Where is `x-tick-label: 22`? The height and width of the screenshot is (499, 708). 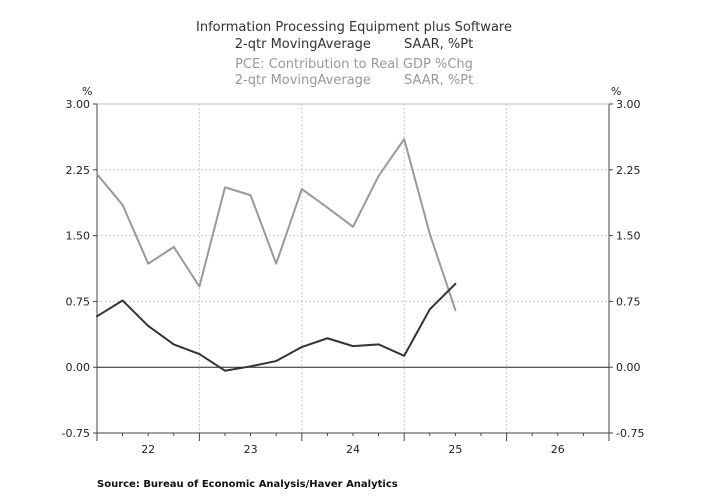 x-tick-label: 22 is located at coordinates (148, 449).